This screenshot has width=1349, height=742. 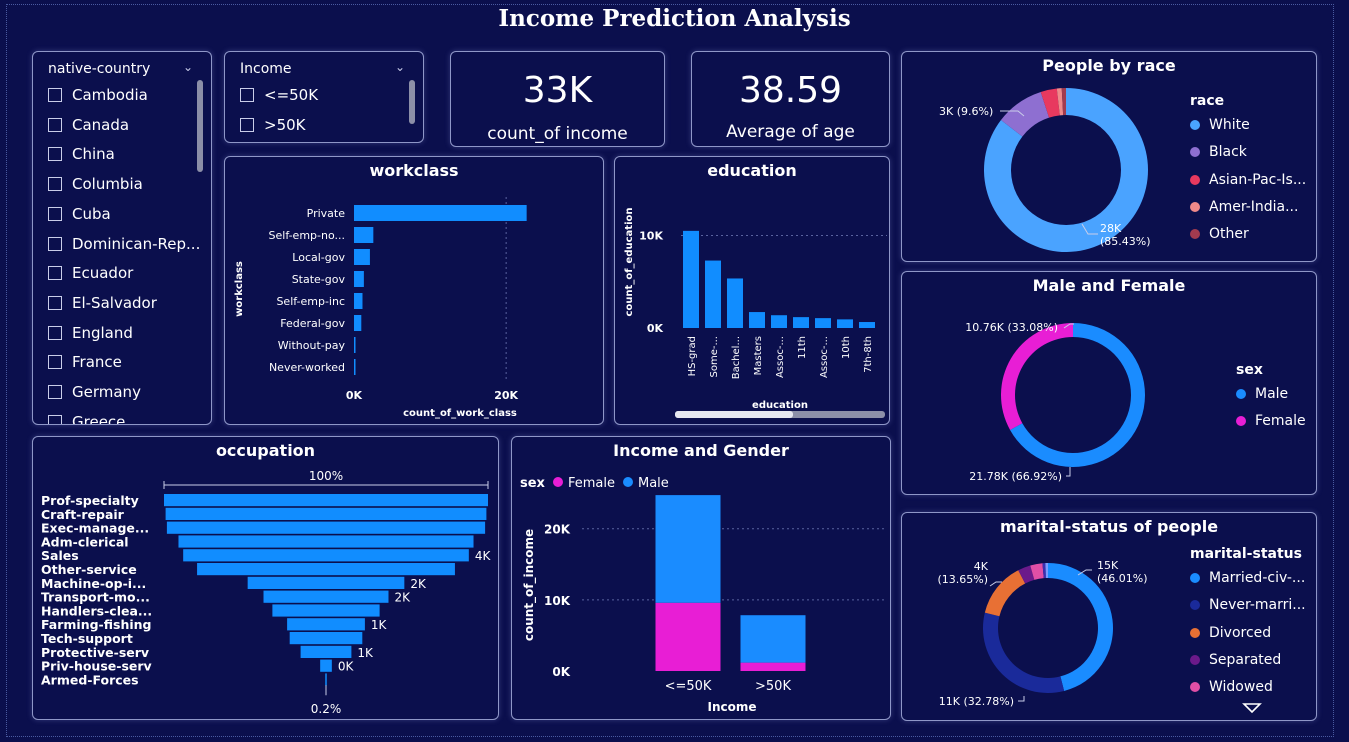 I want to click on country-option: Ecuador, so click(x=90, y=273).